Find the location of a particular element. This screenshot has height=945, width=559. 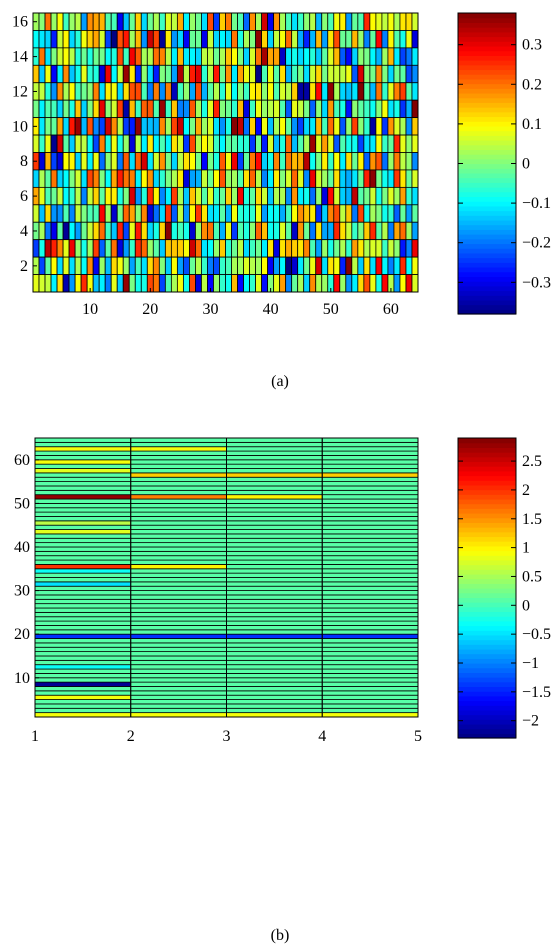

panel-b-colorbar-tick-label: −0.5 is located at coordinates (536, 634).